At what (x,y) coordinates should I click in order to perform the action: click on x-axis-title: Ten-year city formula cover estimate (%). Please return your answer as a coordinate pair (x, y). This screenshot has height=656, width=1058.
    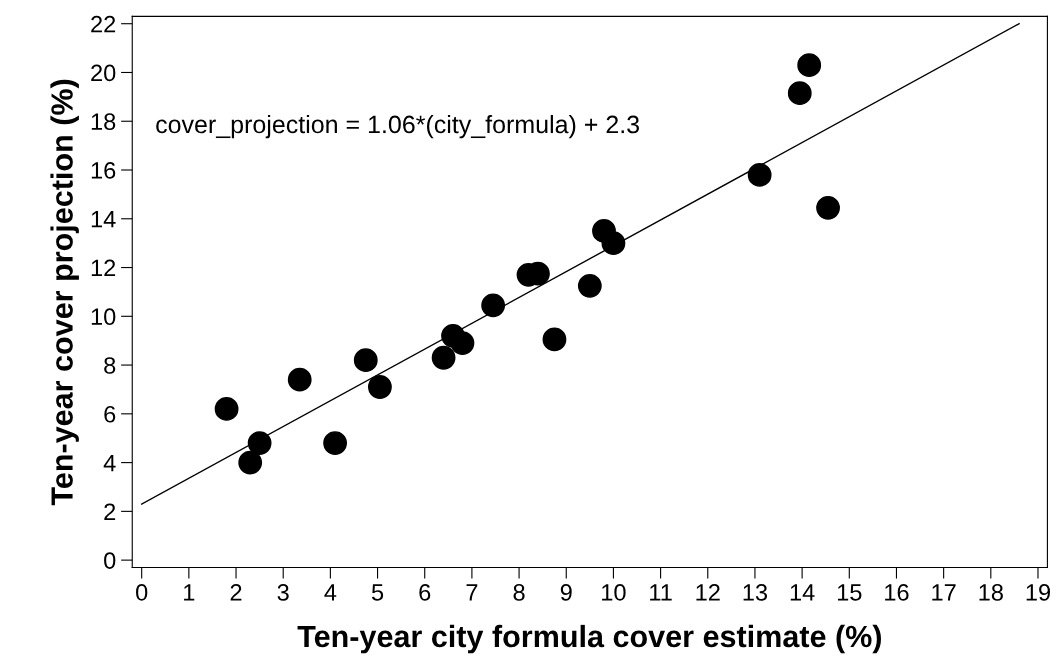
    Looking at the image, I should click on (589, 639).